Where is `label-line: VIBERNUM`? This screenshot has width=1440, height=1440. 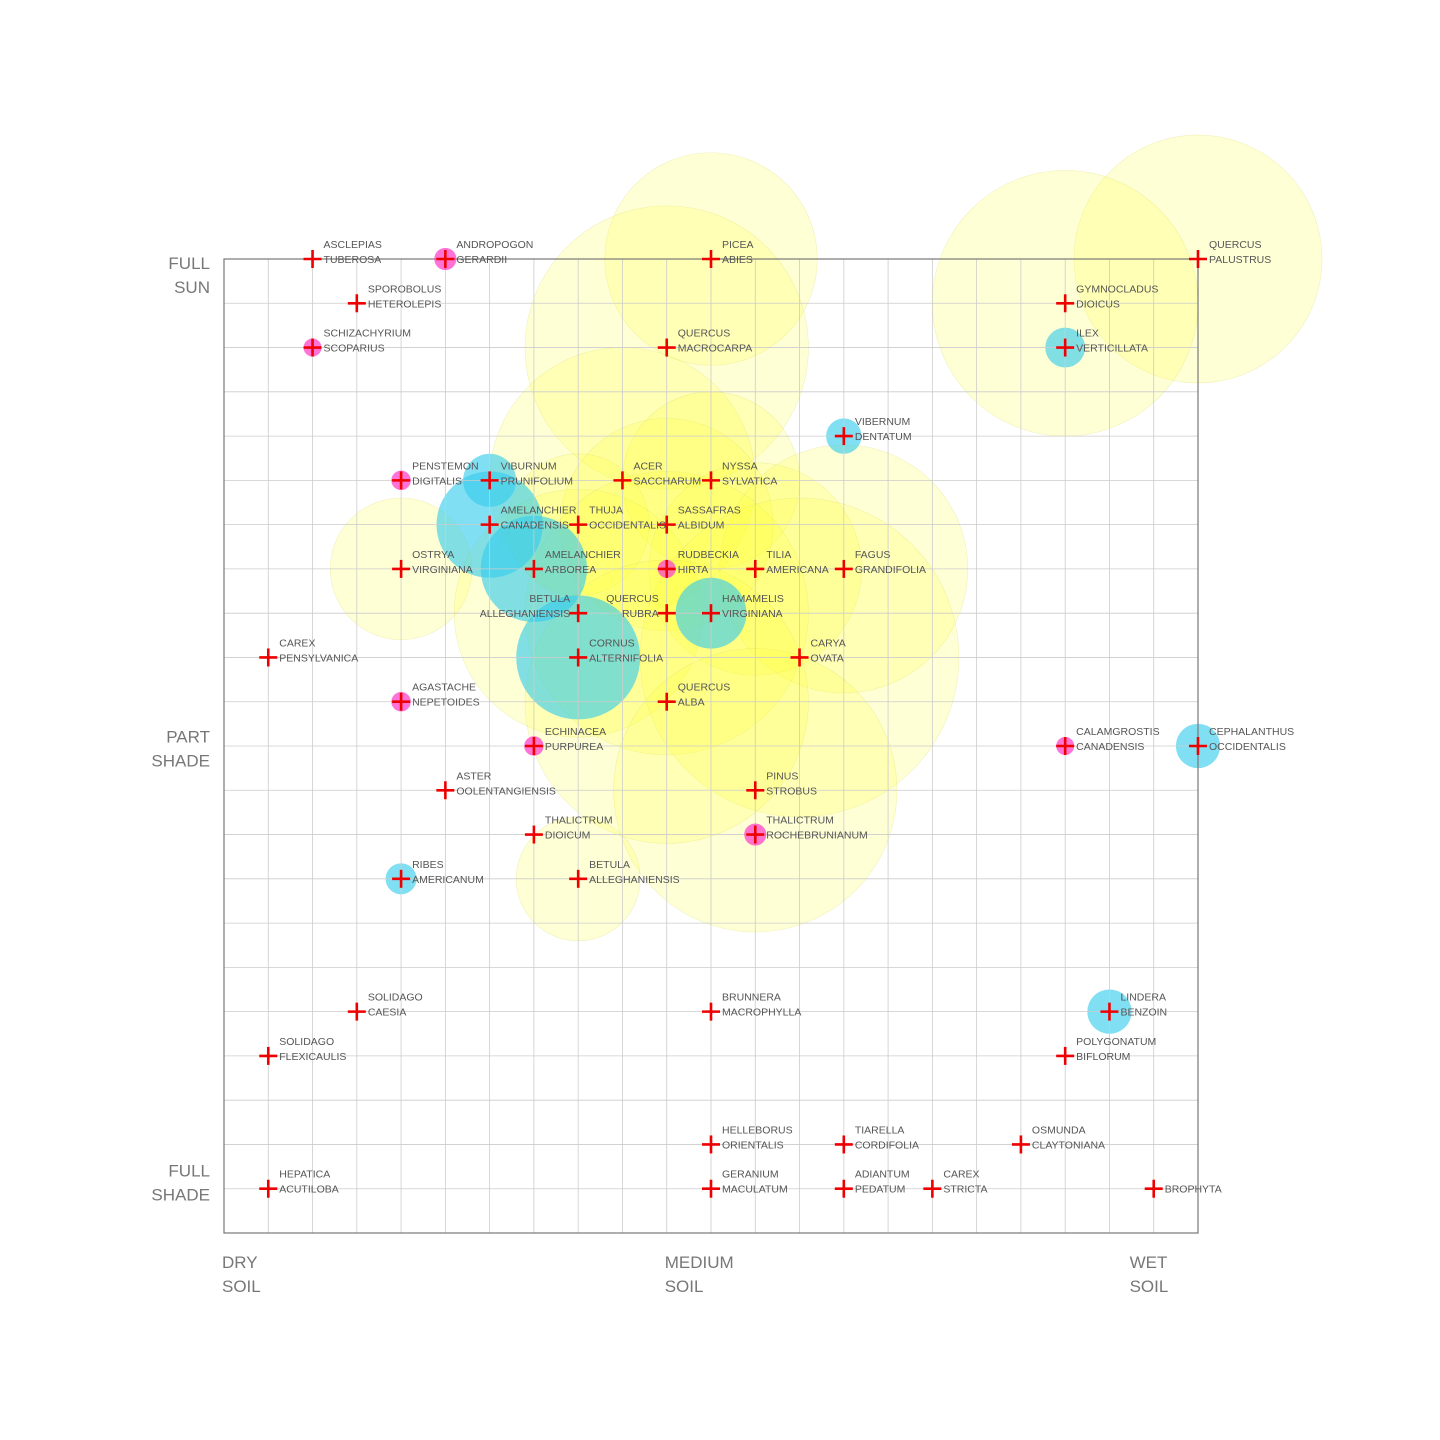
label-line: VIBERNUM is located at coordinates (882, 422).